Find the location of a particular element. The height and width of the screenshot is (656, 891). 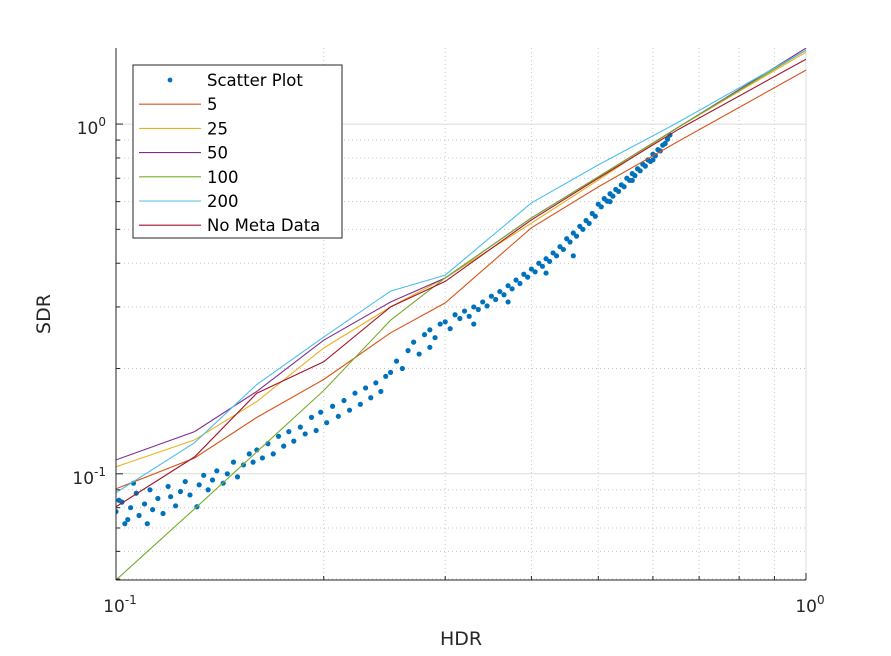

legend-entry: 25 is located at coordinates (183, 128).